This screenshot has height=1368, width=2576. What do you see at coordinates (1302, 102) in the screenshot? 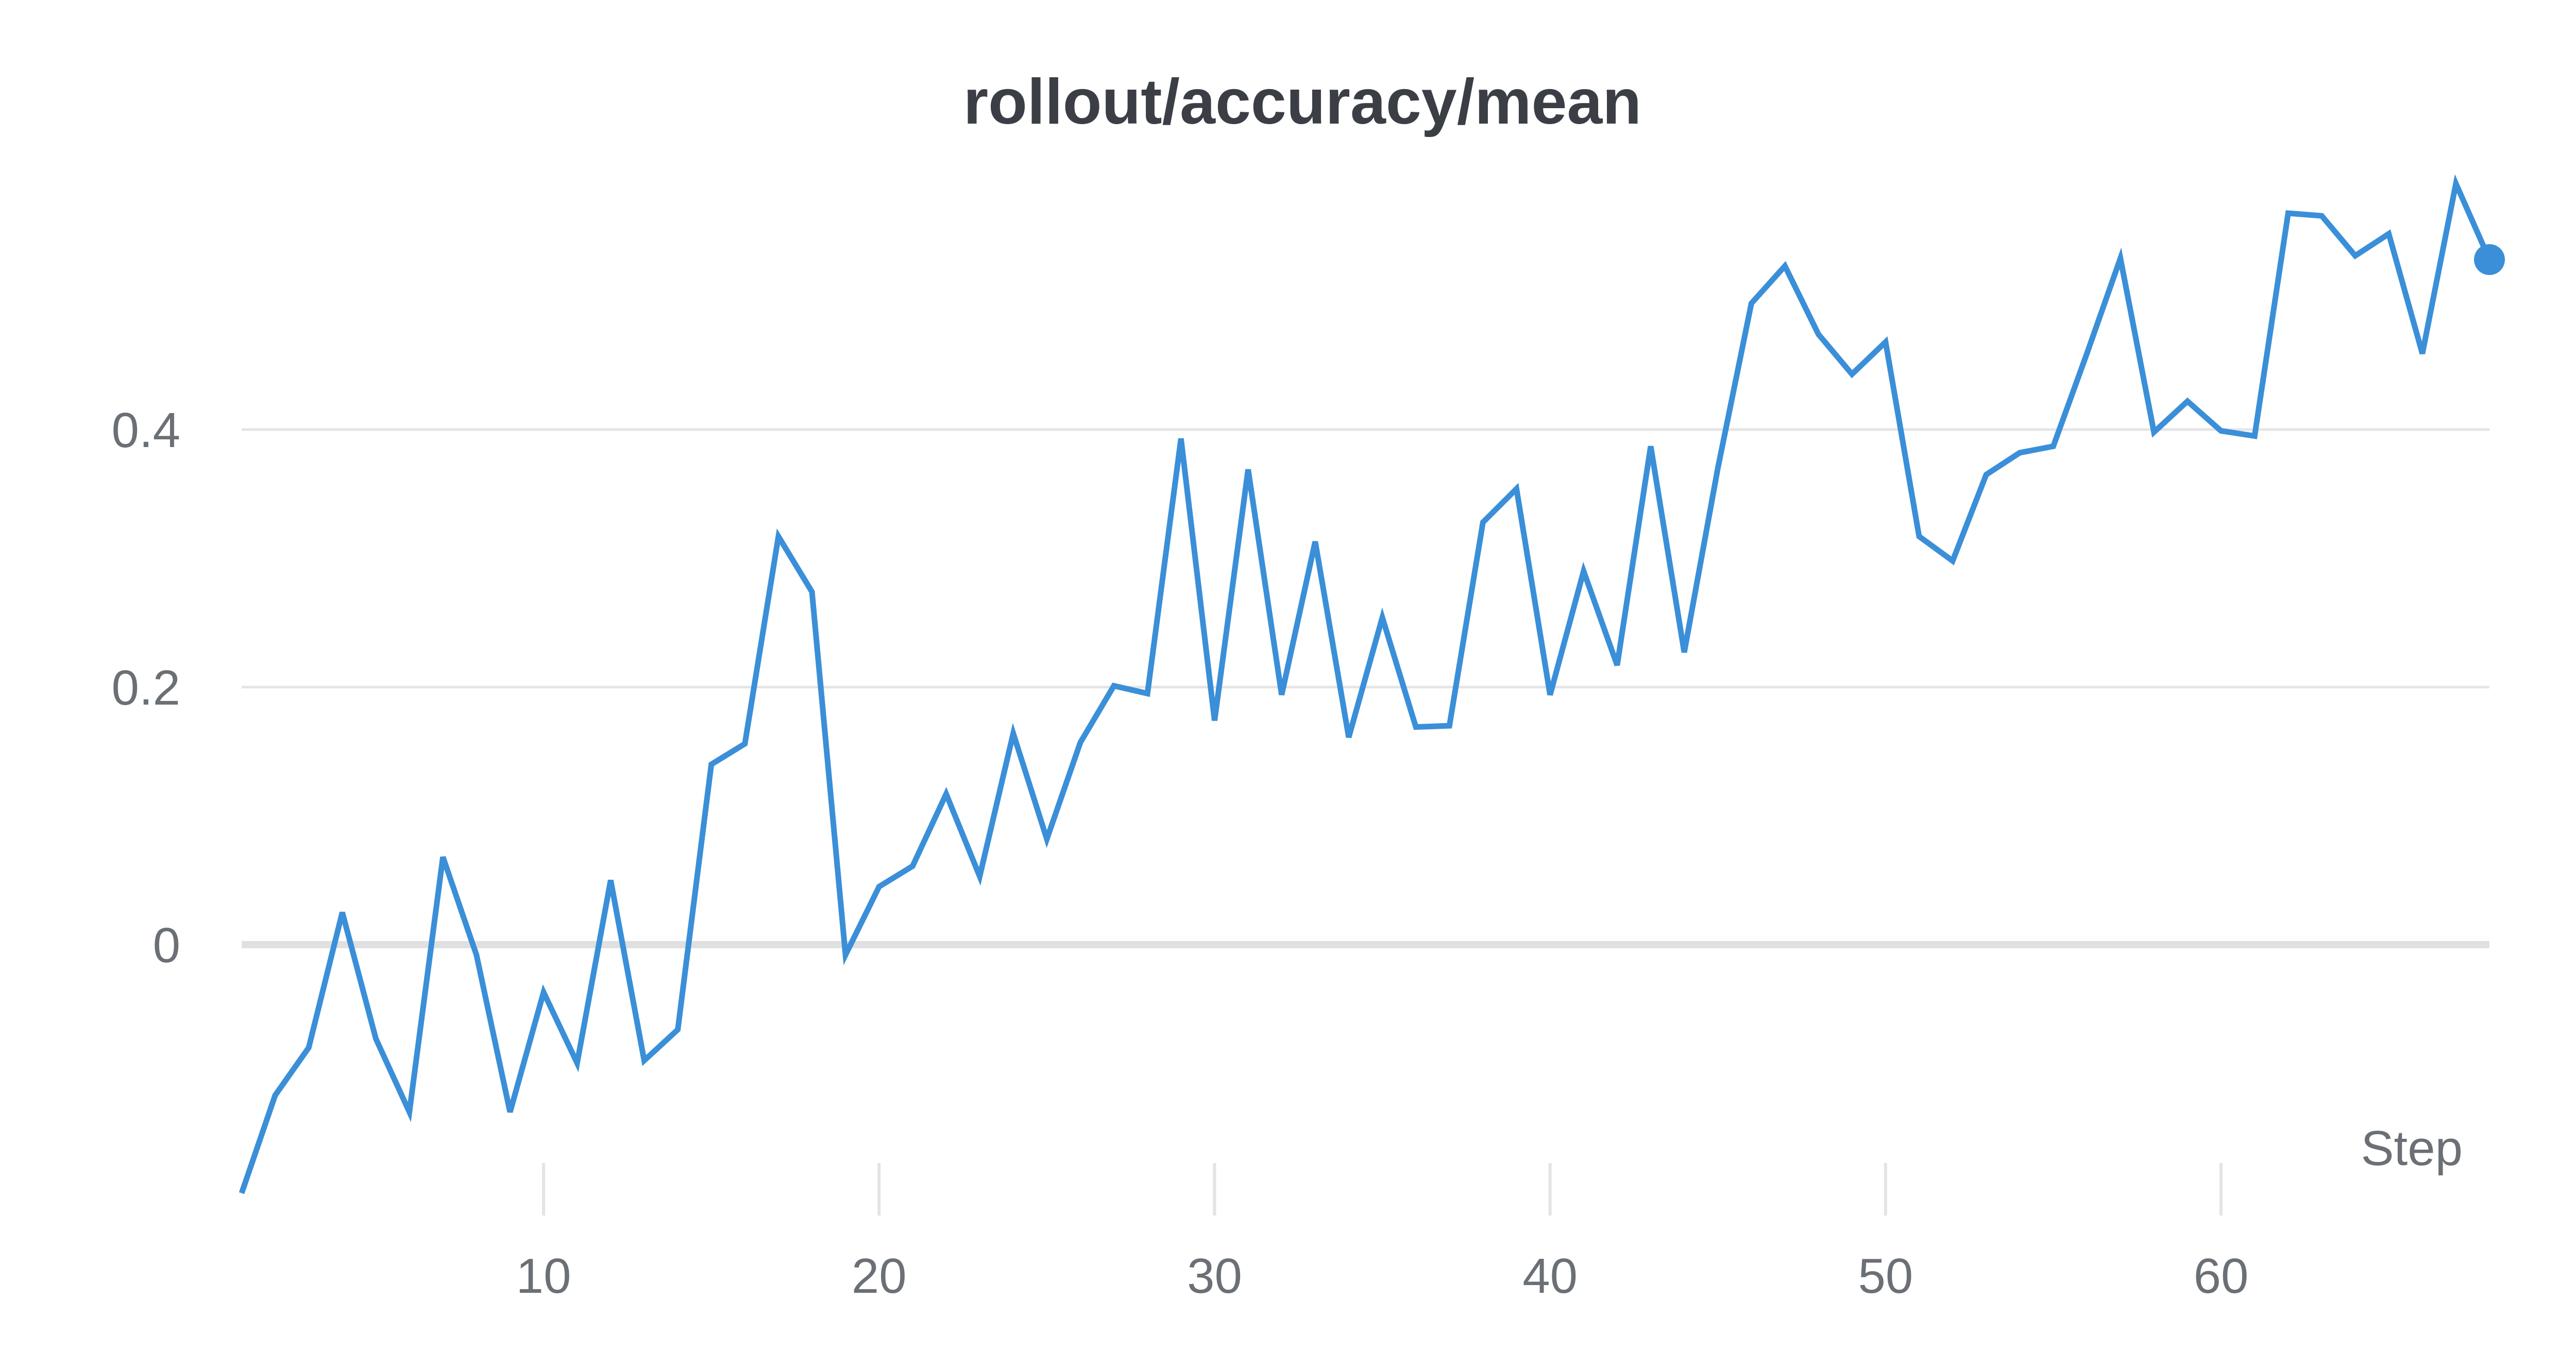
I see `chart-title: rollout/accuracy/mean` at bounding box center [1302, 102].